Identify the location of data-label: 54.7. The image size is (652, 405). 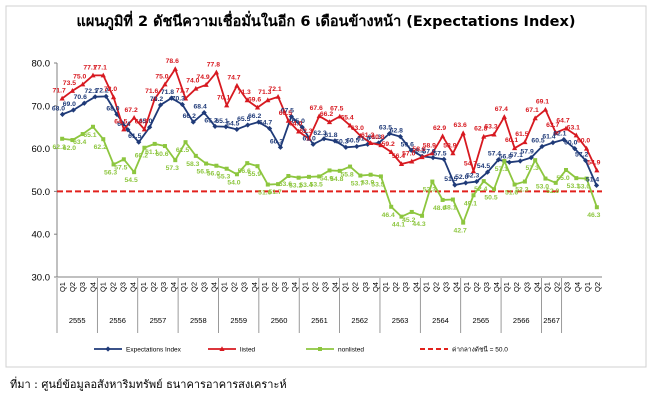
(470, 163).